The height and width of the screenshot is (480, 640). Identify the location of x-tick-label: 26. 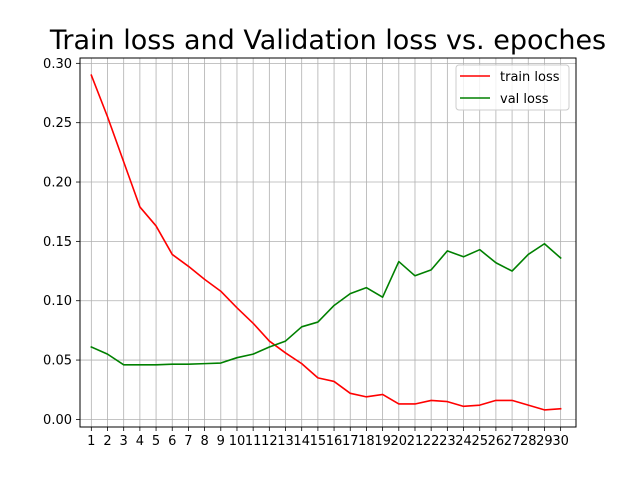
(496, 441).